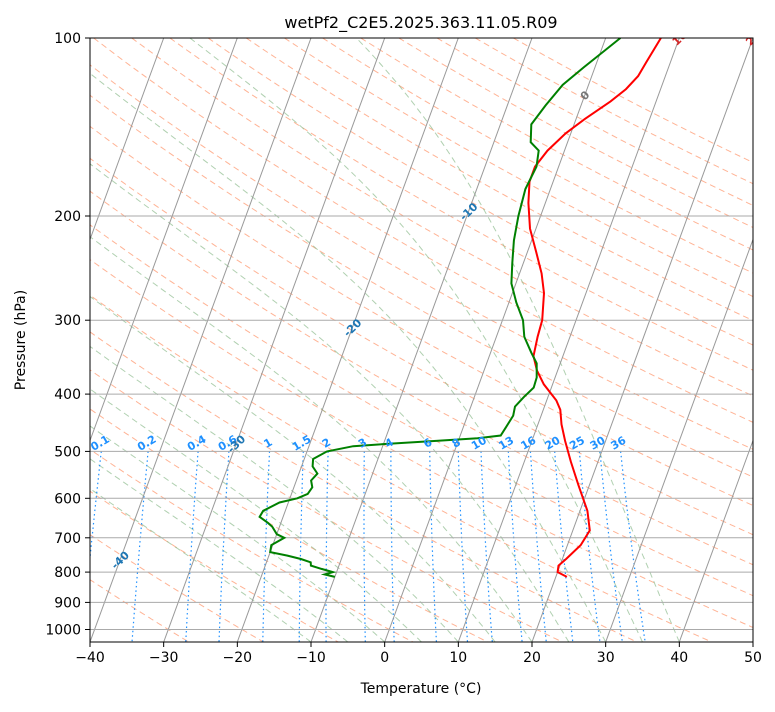  Describe the element at coordinates (164, 658) in the screenshot. I see `x-tick-label: −30` at that location.